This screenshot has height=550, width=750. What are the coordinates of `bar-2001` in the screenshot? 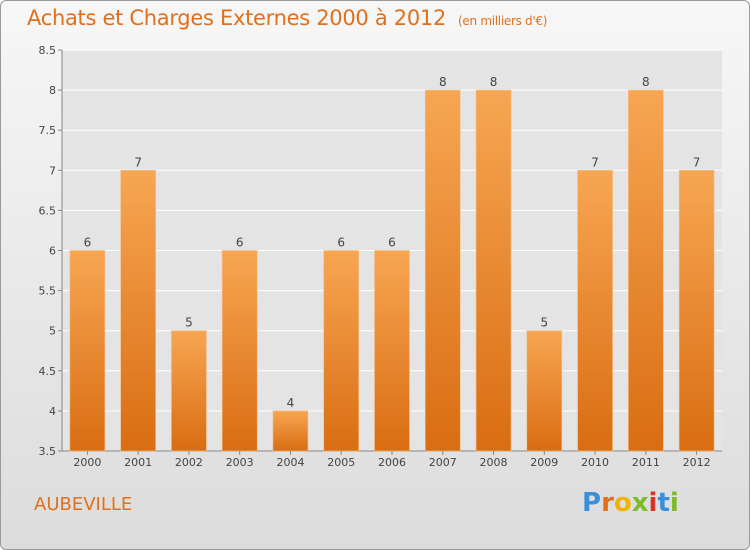 It's located at (138, 311).